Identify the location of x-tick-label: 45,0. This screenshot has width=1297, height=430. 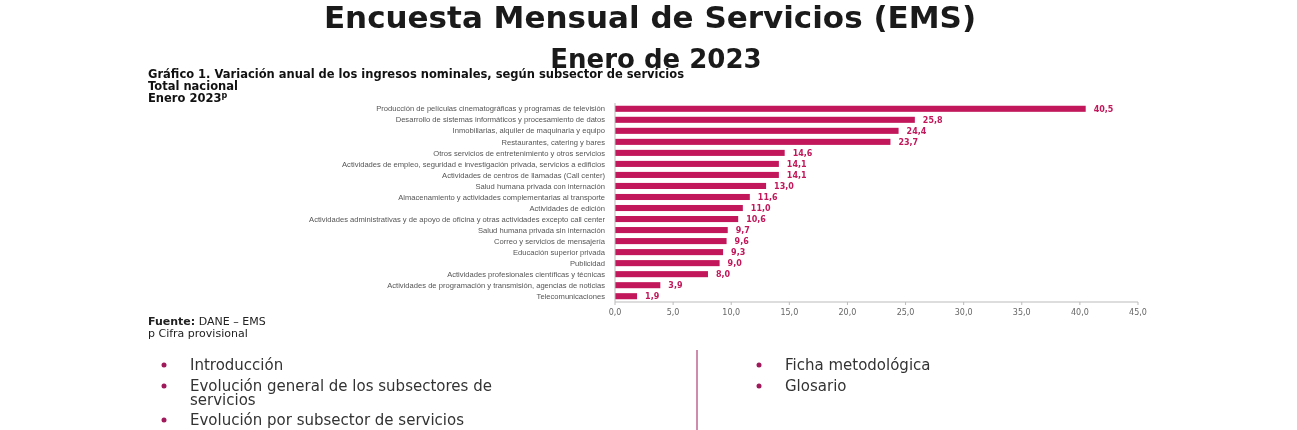
(1138, 312).